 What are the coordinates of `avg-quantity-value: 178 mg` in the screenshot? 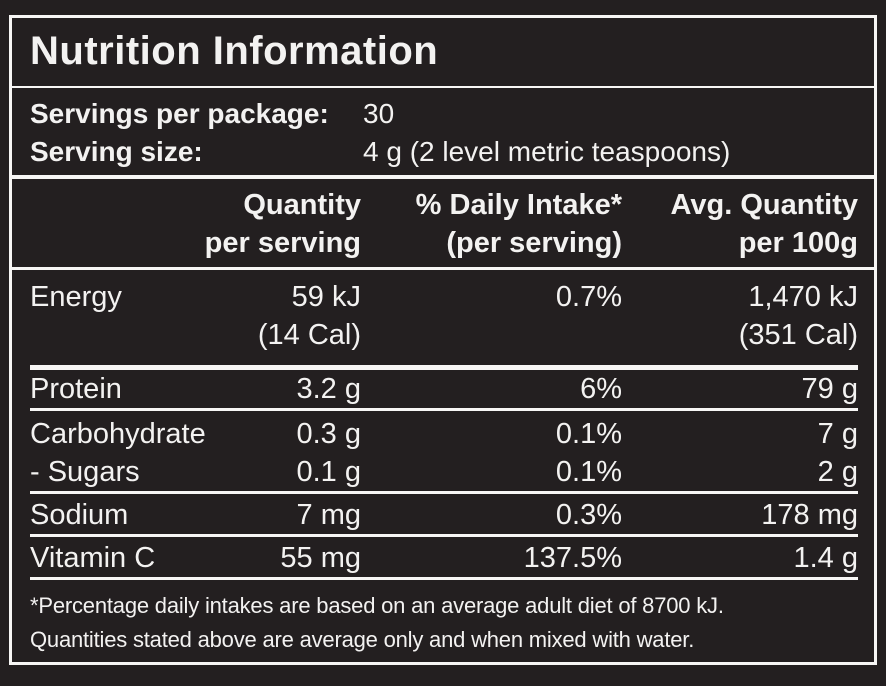 It's located at (809, 515).